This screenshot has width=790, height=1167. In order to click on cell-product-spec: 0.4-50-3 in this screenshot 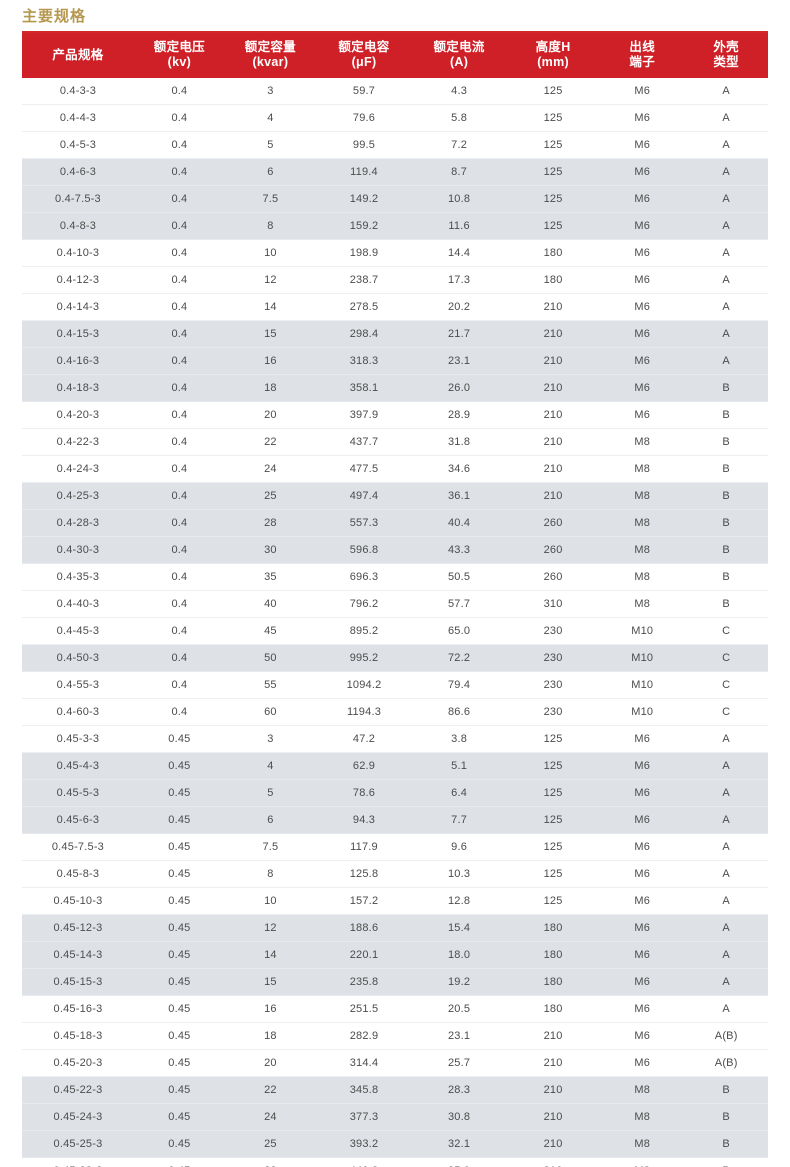, I will do `click(78, 658)`.